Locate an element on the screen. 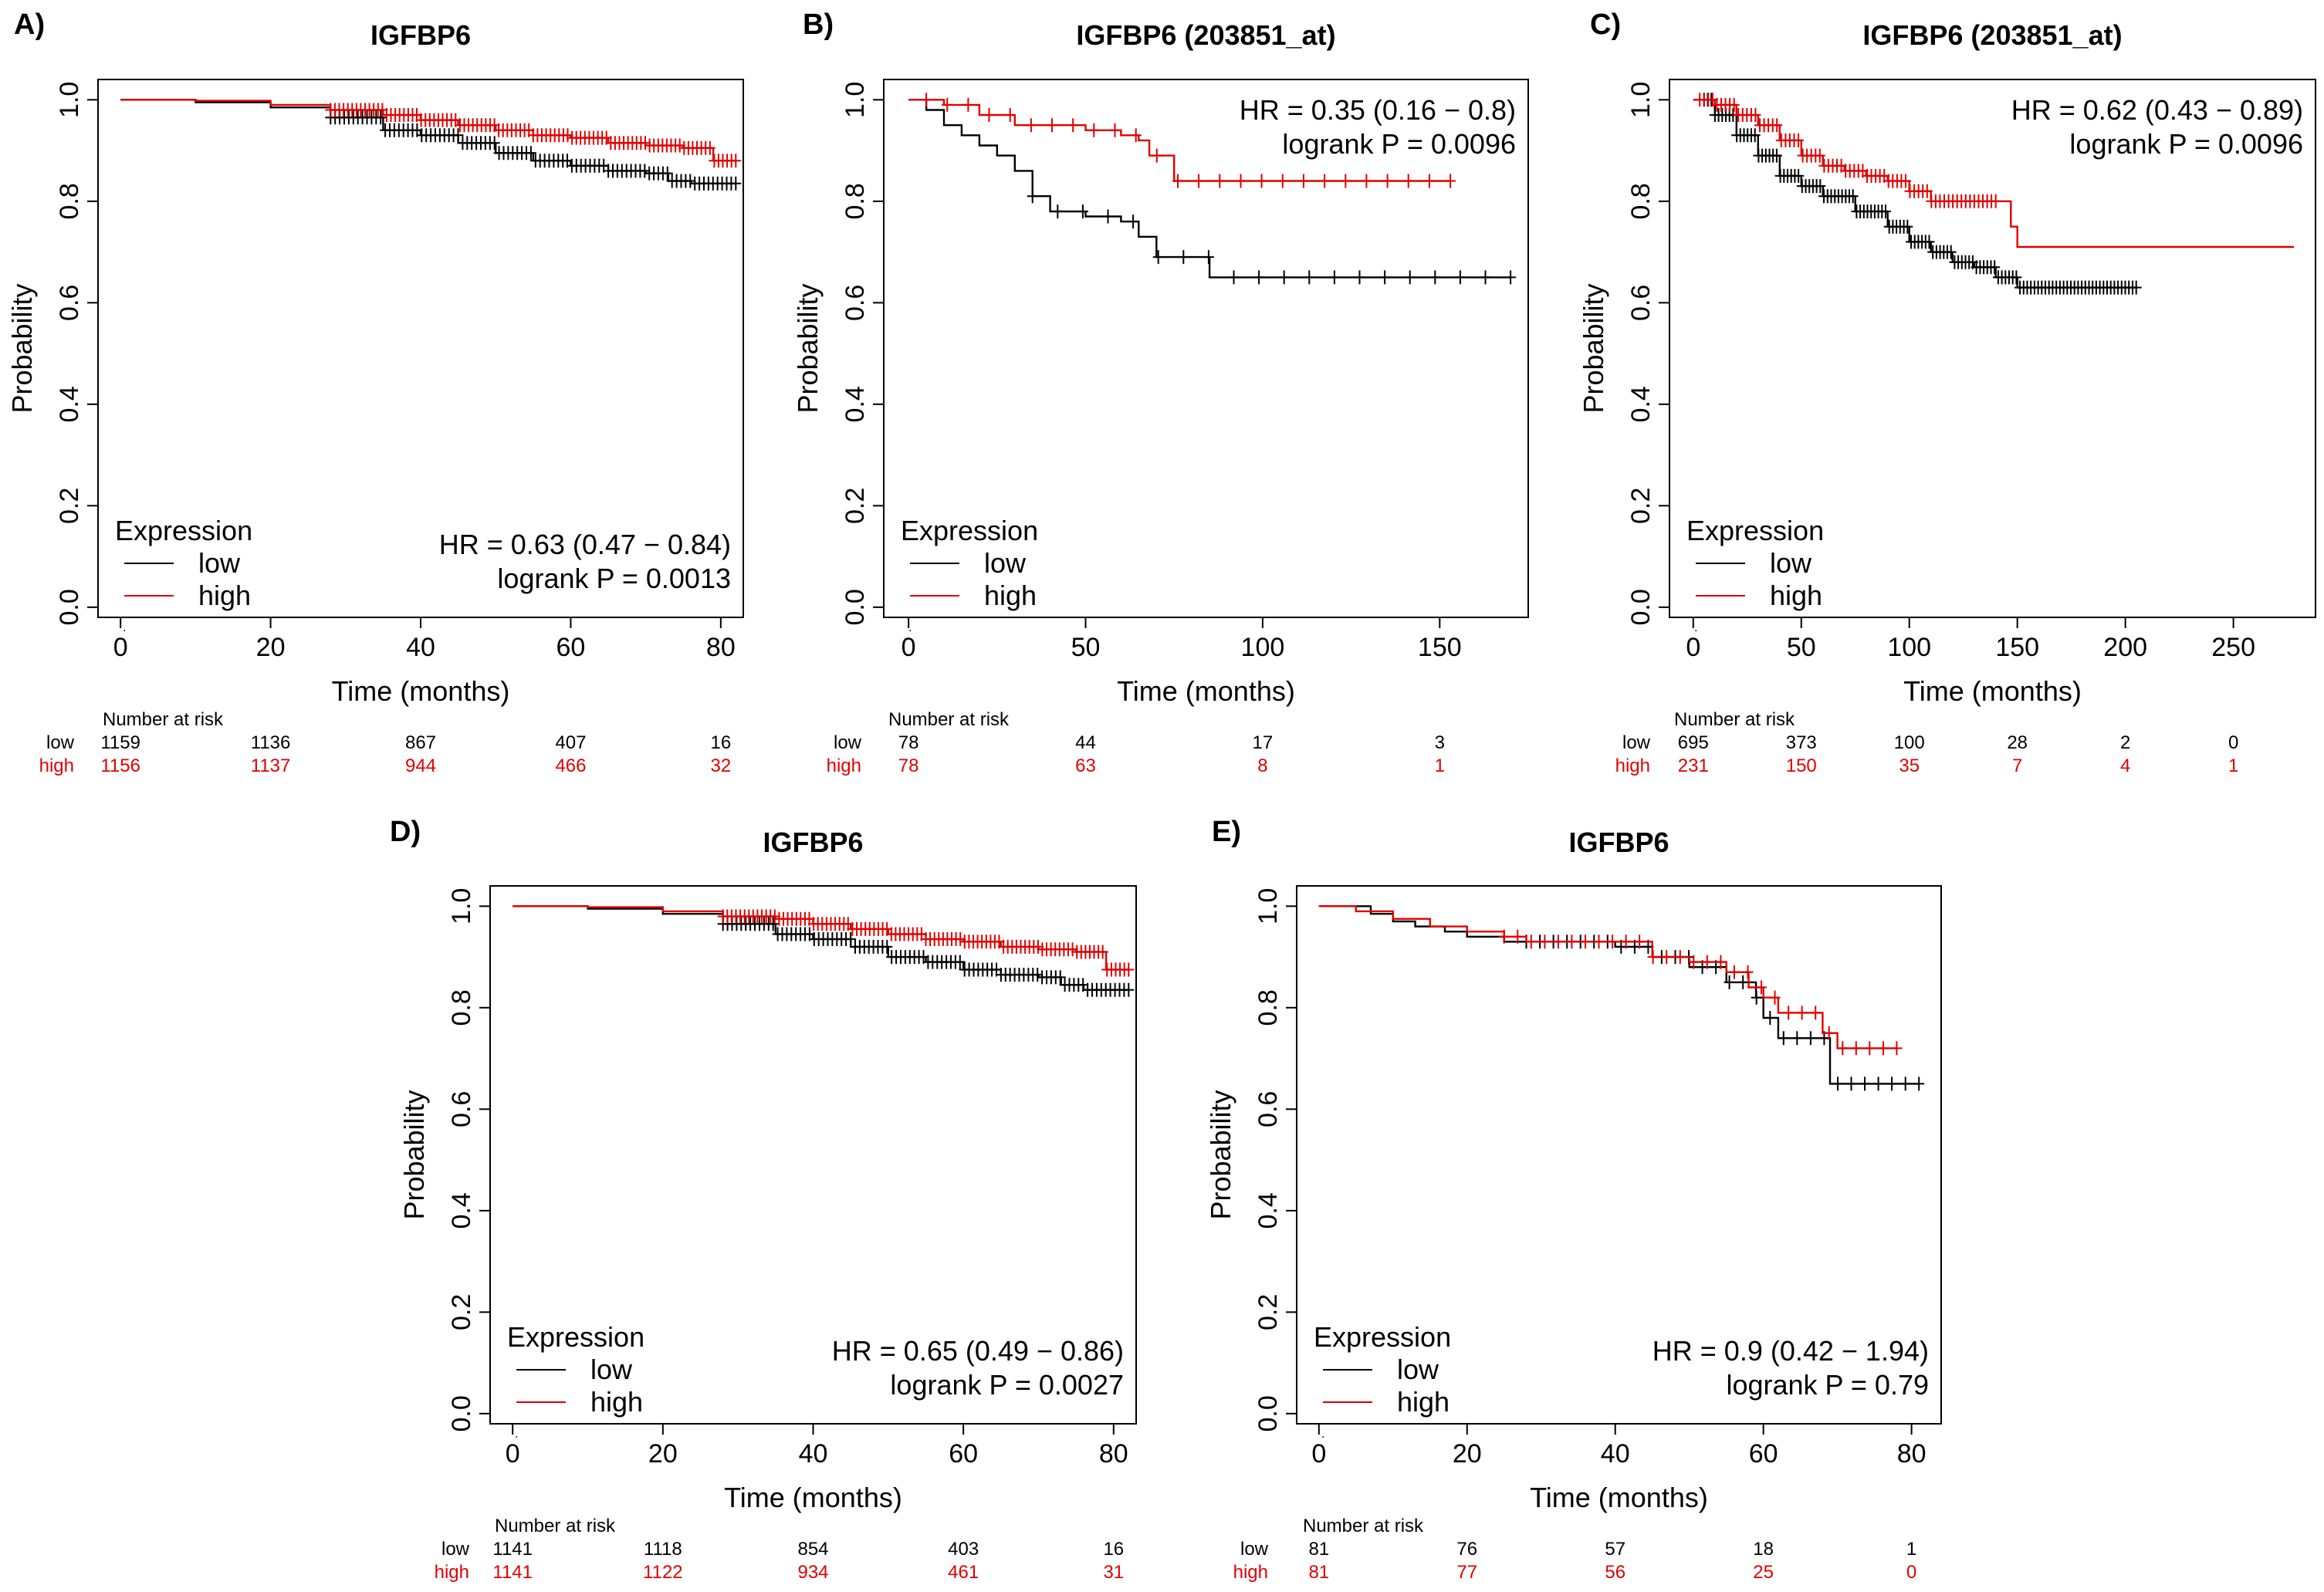 This screenshot has width=2324, height=1592. risk-value: 100 is located at coordinates (1909, 742).